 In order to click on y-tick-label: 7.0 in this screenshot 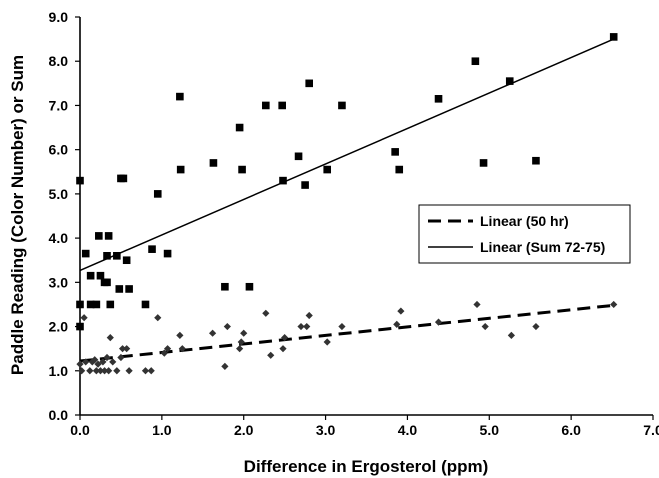, I will do `click(59, 105)`.